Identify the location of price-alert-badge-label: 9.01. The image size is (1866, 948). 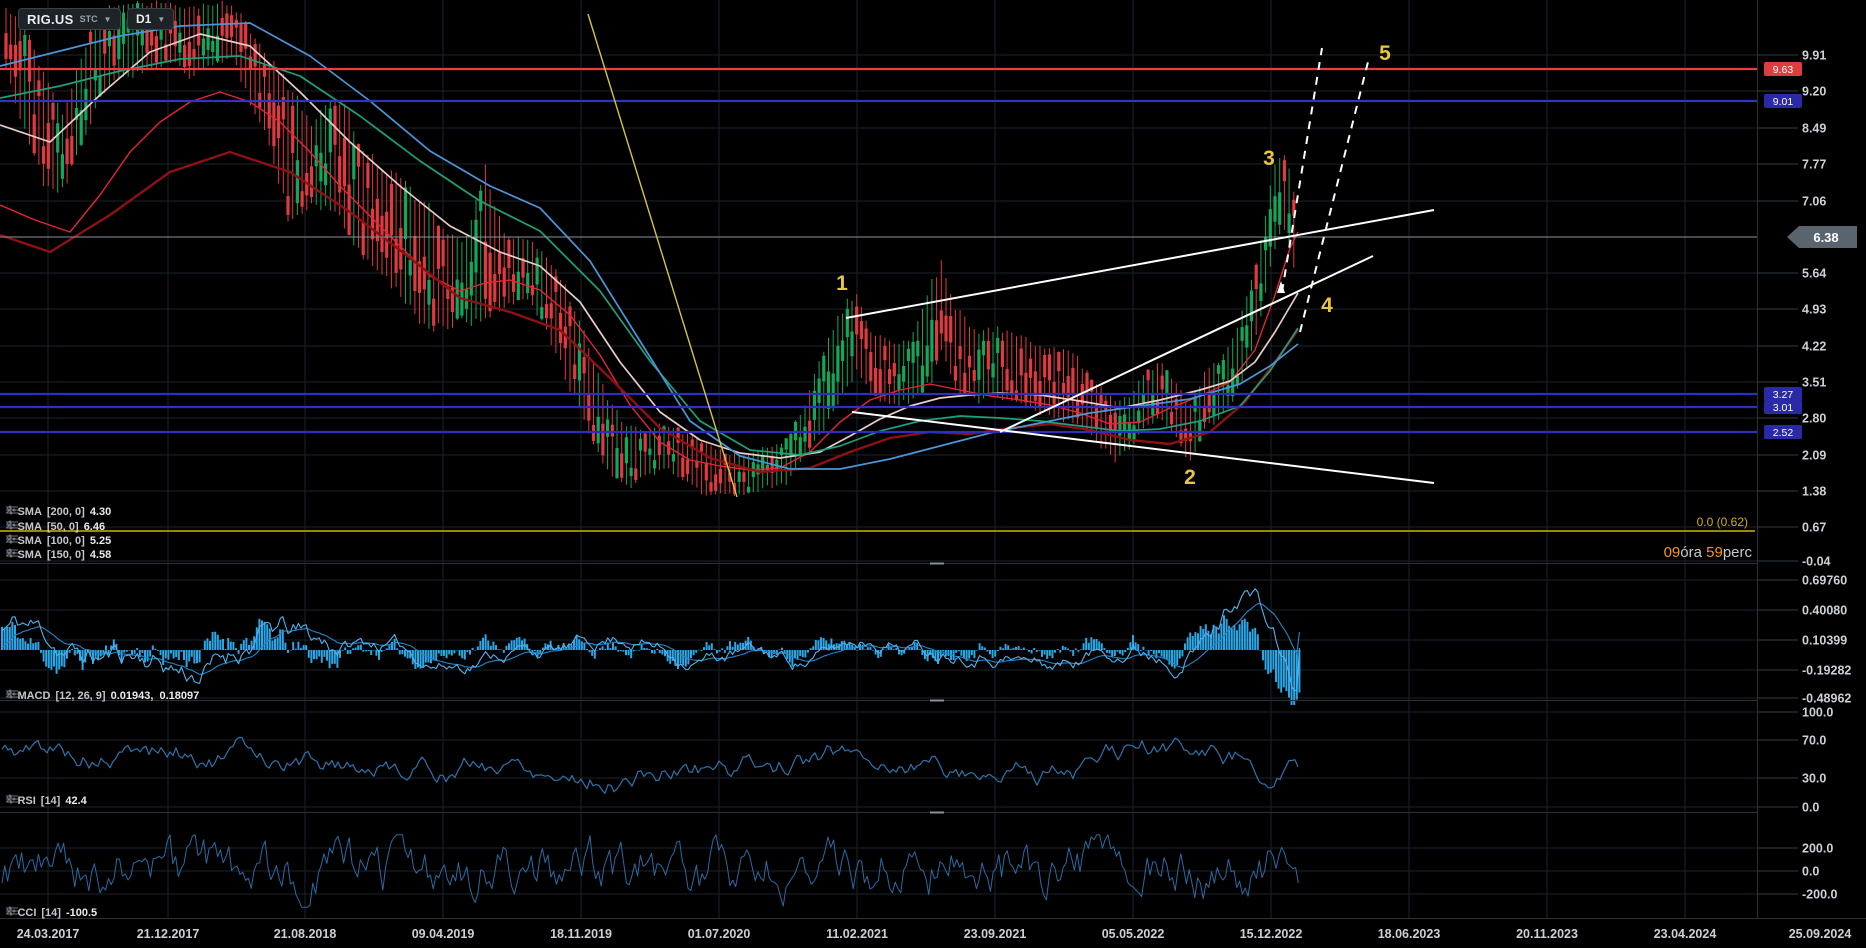
(1783, 102).